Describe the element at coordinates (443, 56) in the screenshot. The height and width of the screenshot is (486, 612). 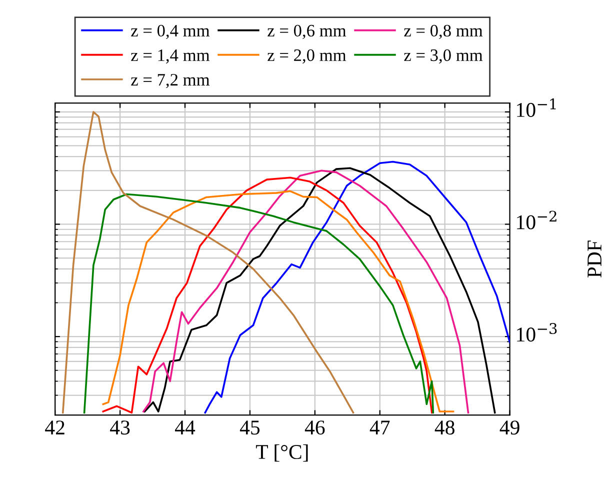
I see `legend-label: z = 3,0 mm` at that location.